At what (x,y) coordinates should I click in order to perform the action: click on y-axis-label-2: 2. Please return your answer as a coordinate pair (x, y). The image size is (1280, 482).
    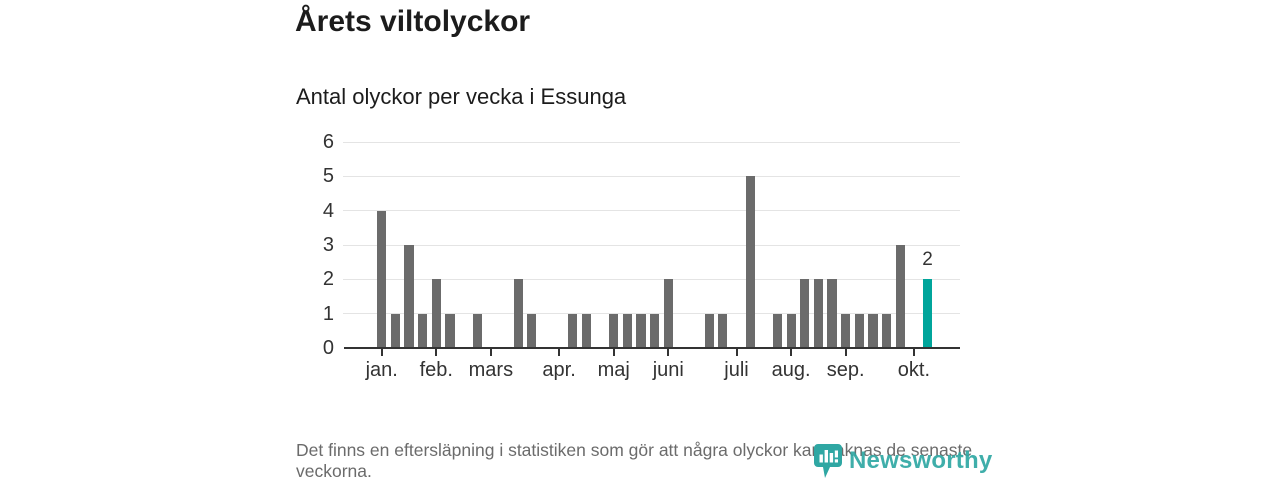
    Looking at the image, I should click on (328, 279).